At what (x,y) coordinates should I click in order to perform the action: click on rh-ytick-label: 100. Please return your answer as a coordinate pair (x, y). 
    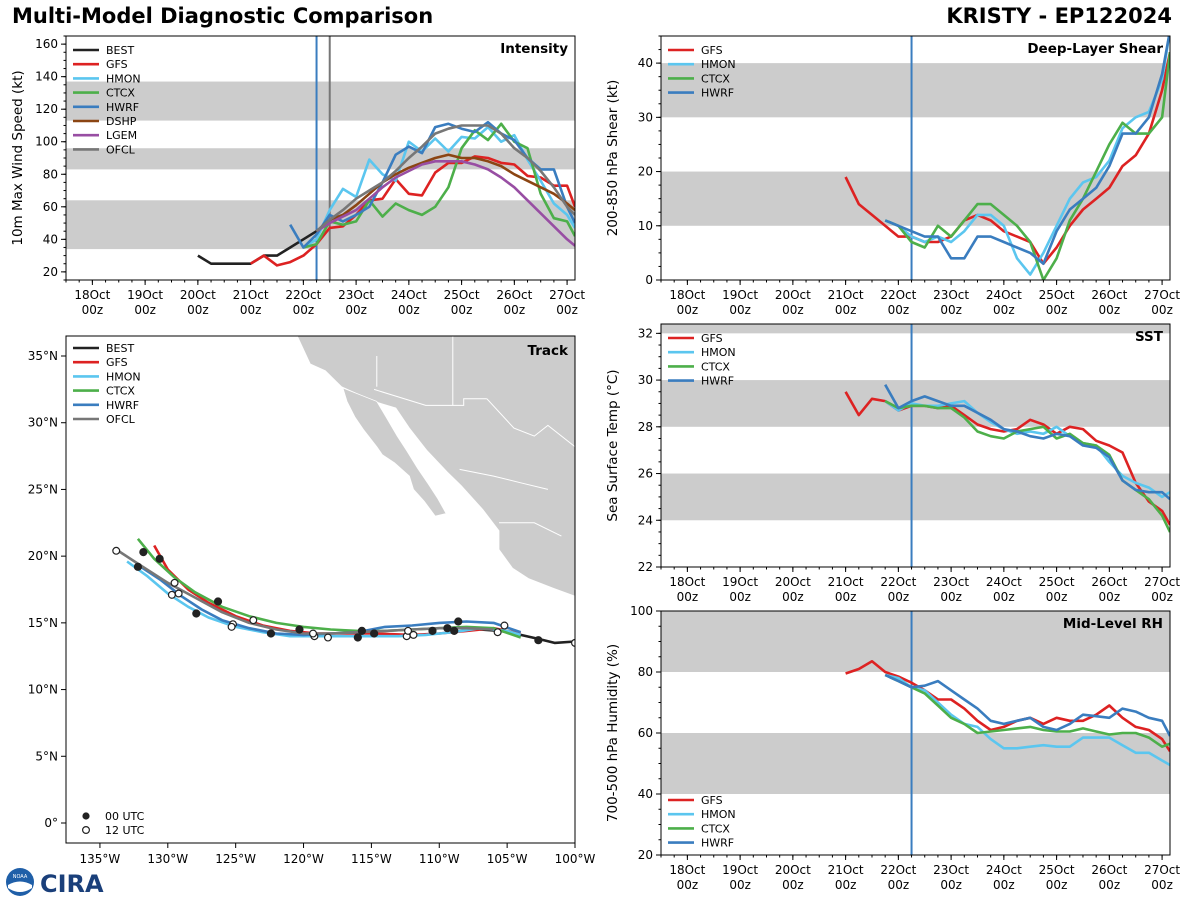
    Looking at the image, I should click on (641, 611).